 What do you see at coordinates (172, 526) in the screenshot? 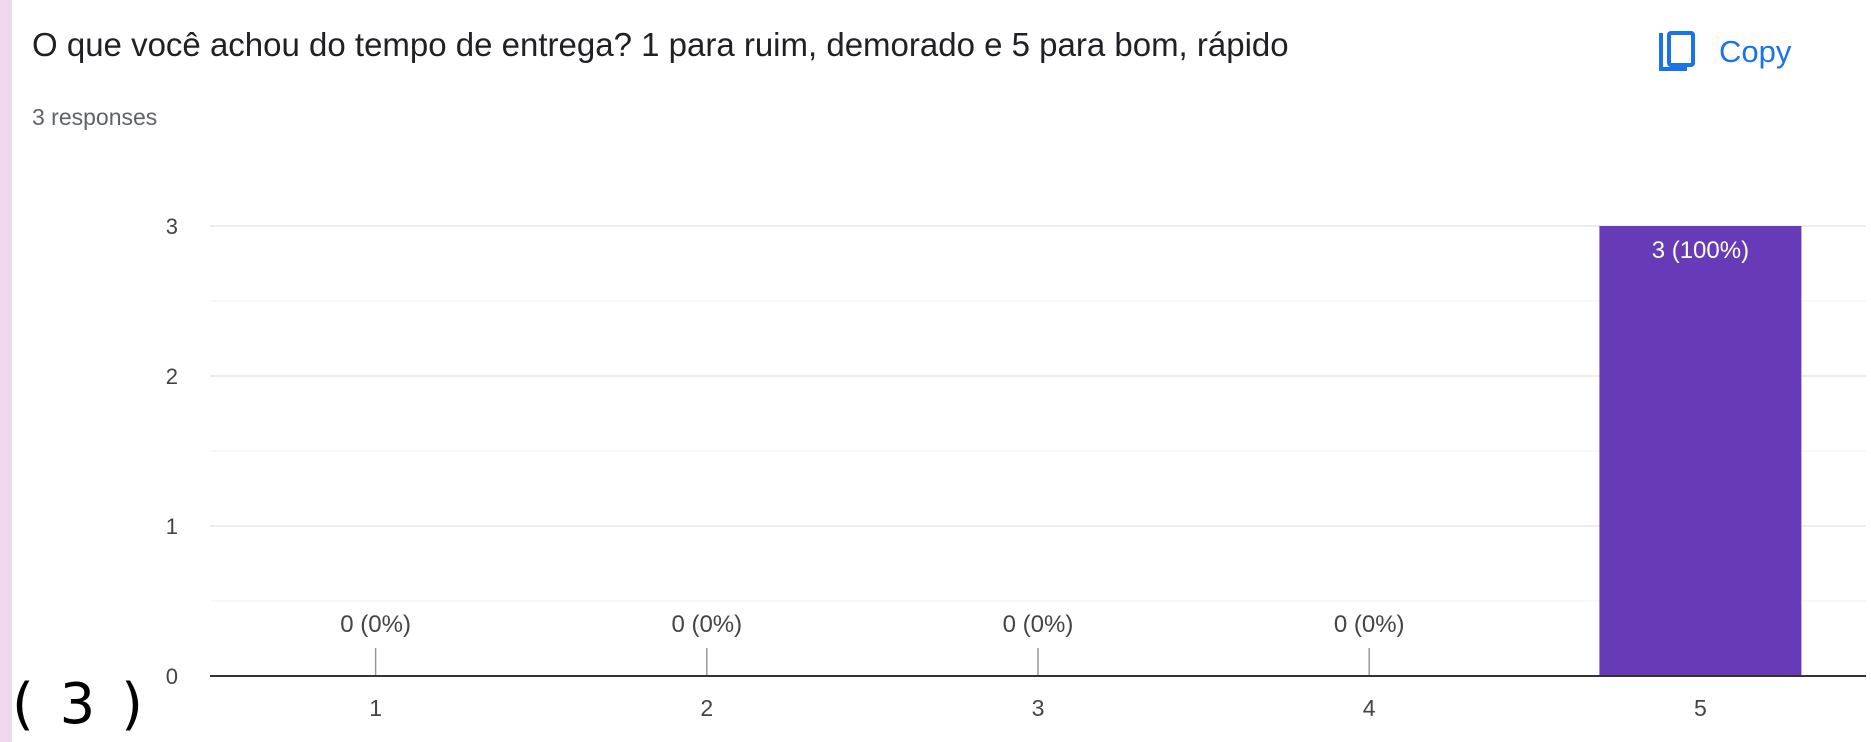
I see `y-tick-label: 1` at bounding box center [172, 526].